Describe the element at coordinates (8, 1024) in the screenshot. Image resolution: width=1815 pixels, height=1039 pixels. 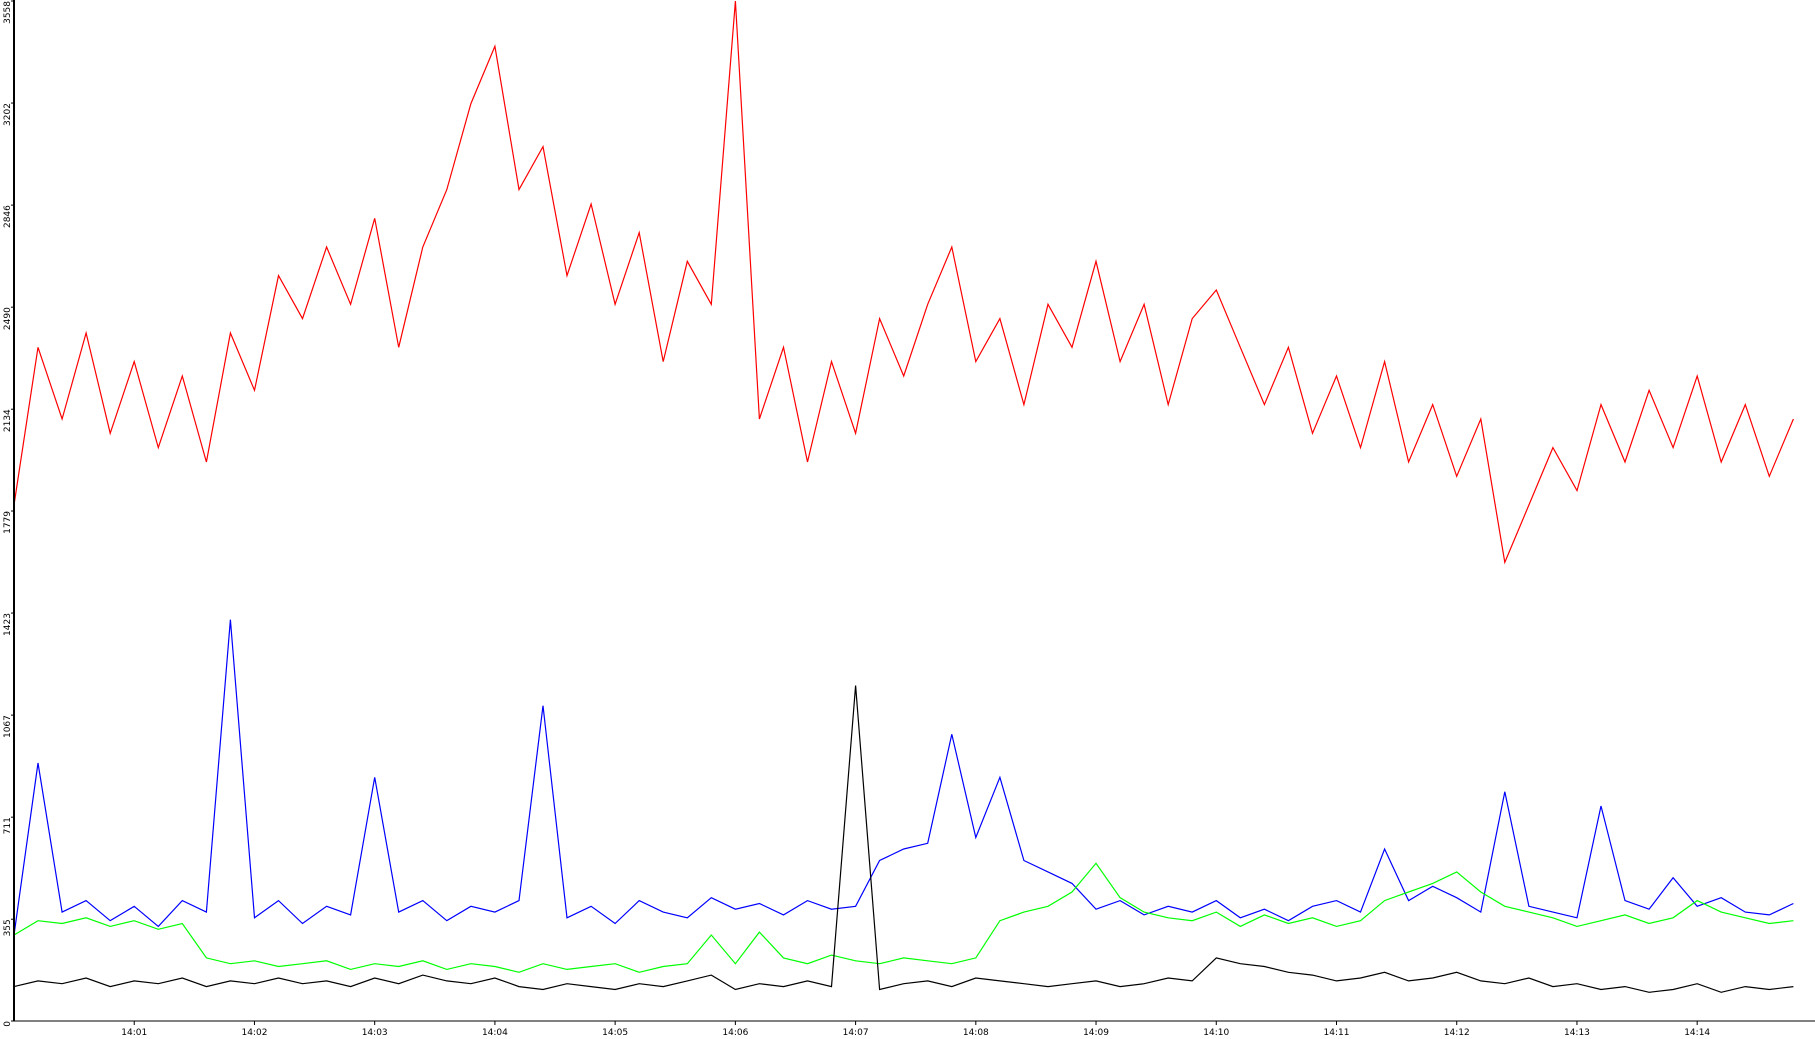
I see `y-tick-label: 0` at that location.